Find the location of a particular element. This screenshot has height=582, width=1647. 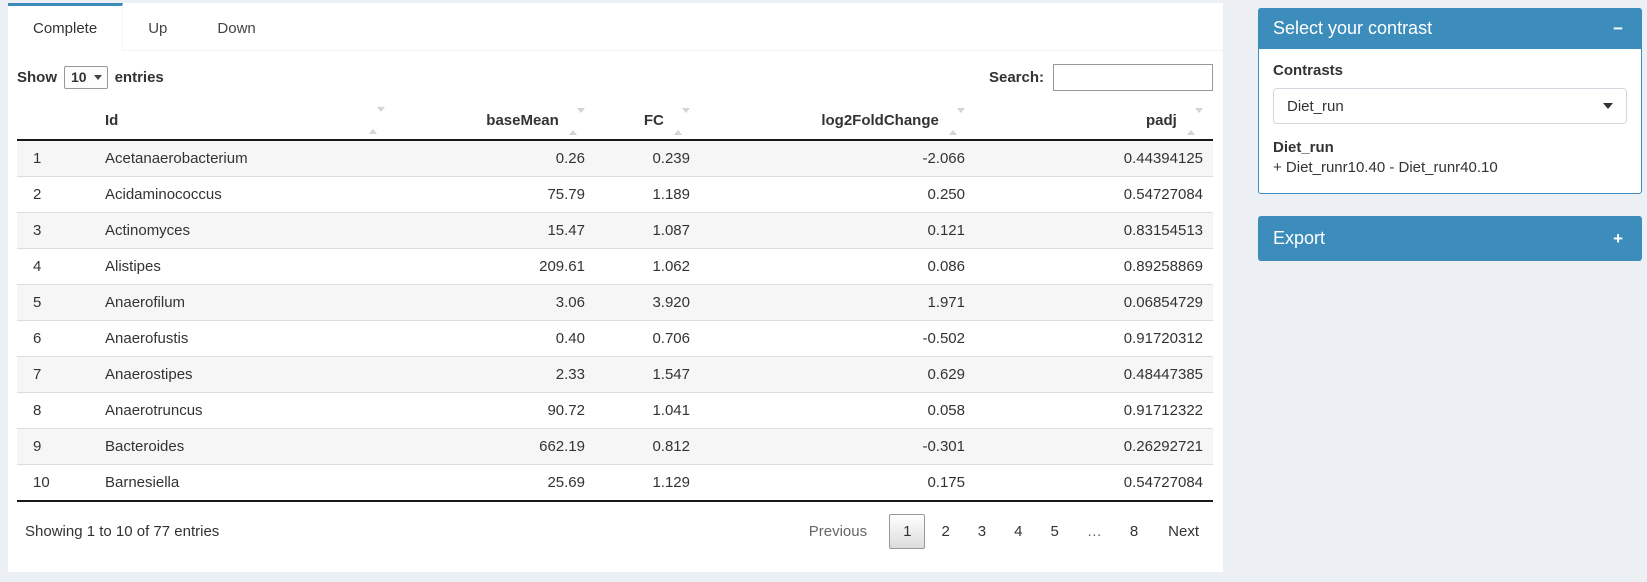

export-panel: Export + is located at coordinates (1450, 238).